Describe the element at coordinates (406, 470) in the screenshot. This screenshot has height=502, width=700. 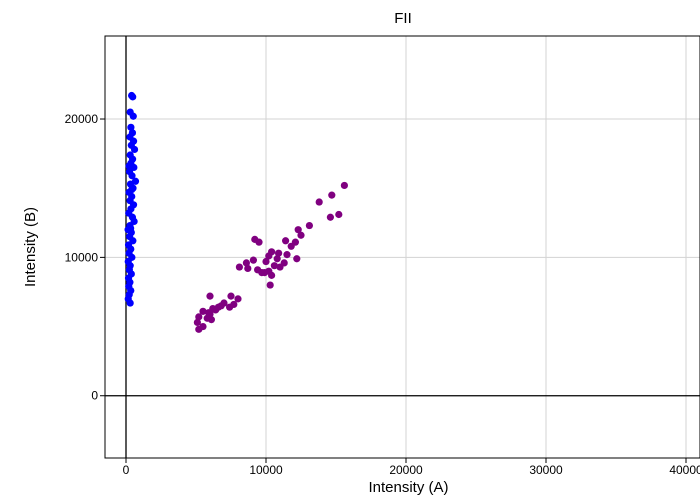
I see `x-tick-label: 20000` at that location.